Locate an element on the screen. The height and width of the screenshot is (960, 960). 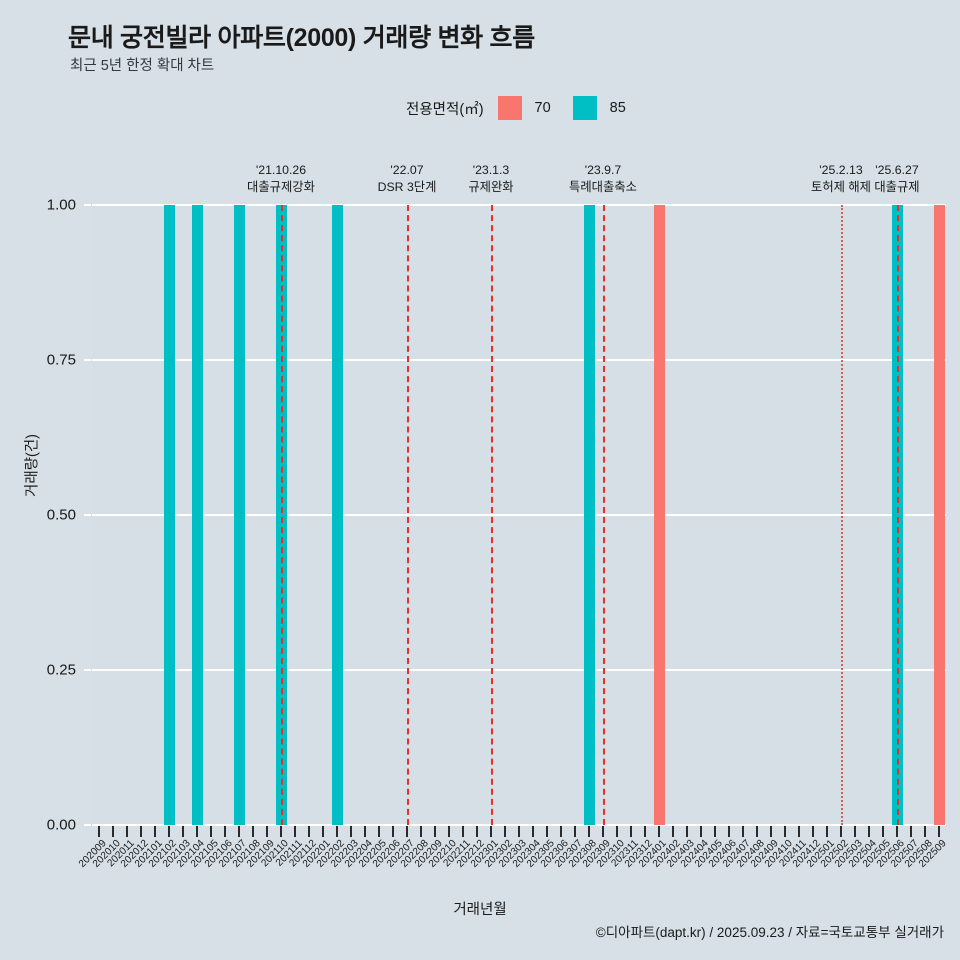
event-label: '25.6.27 대출규제 is located at coordinates (896, 178).